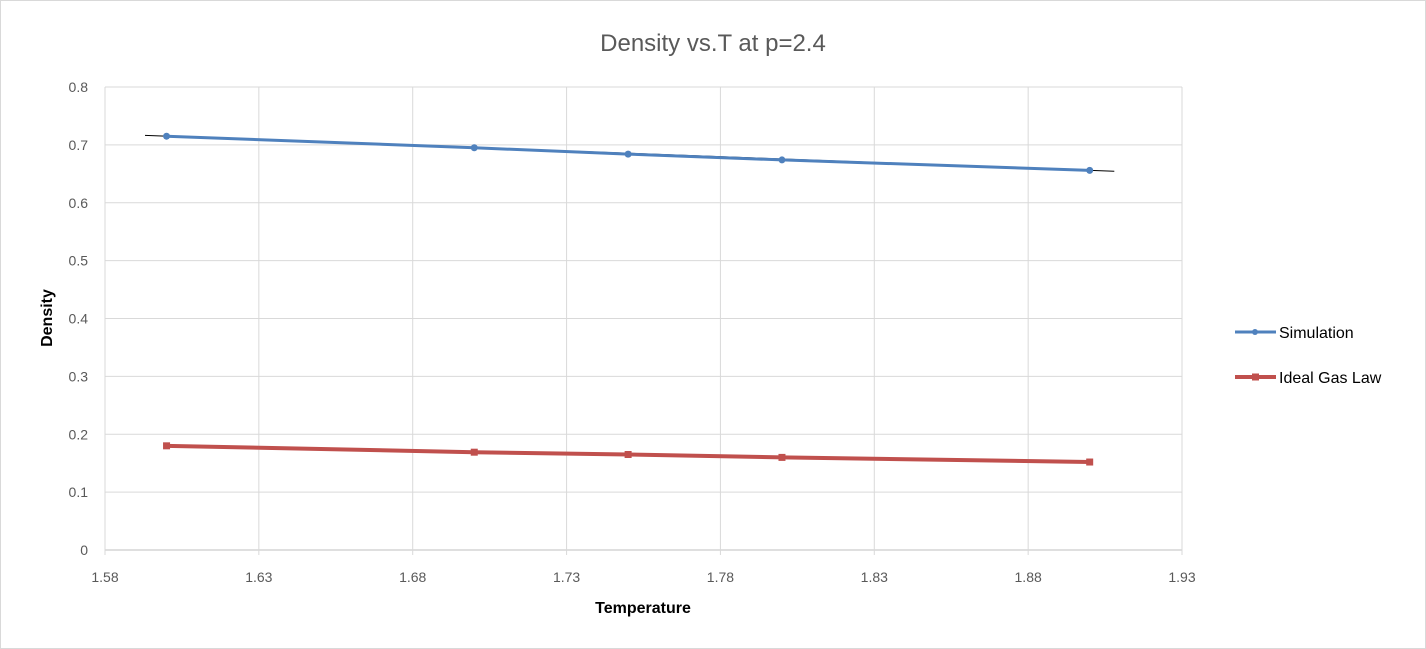 Image resolution: width=1426 pixels, height=649 pixels. Describe the element at coordinates (874, 577) in the screenshot. I see `x-tick-label: 1.83` at that location.